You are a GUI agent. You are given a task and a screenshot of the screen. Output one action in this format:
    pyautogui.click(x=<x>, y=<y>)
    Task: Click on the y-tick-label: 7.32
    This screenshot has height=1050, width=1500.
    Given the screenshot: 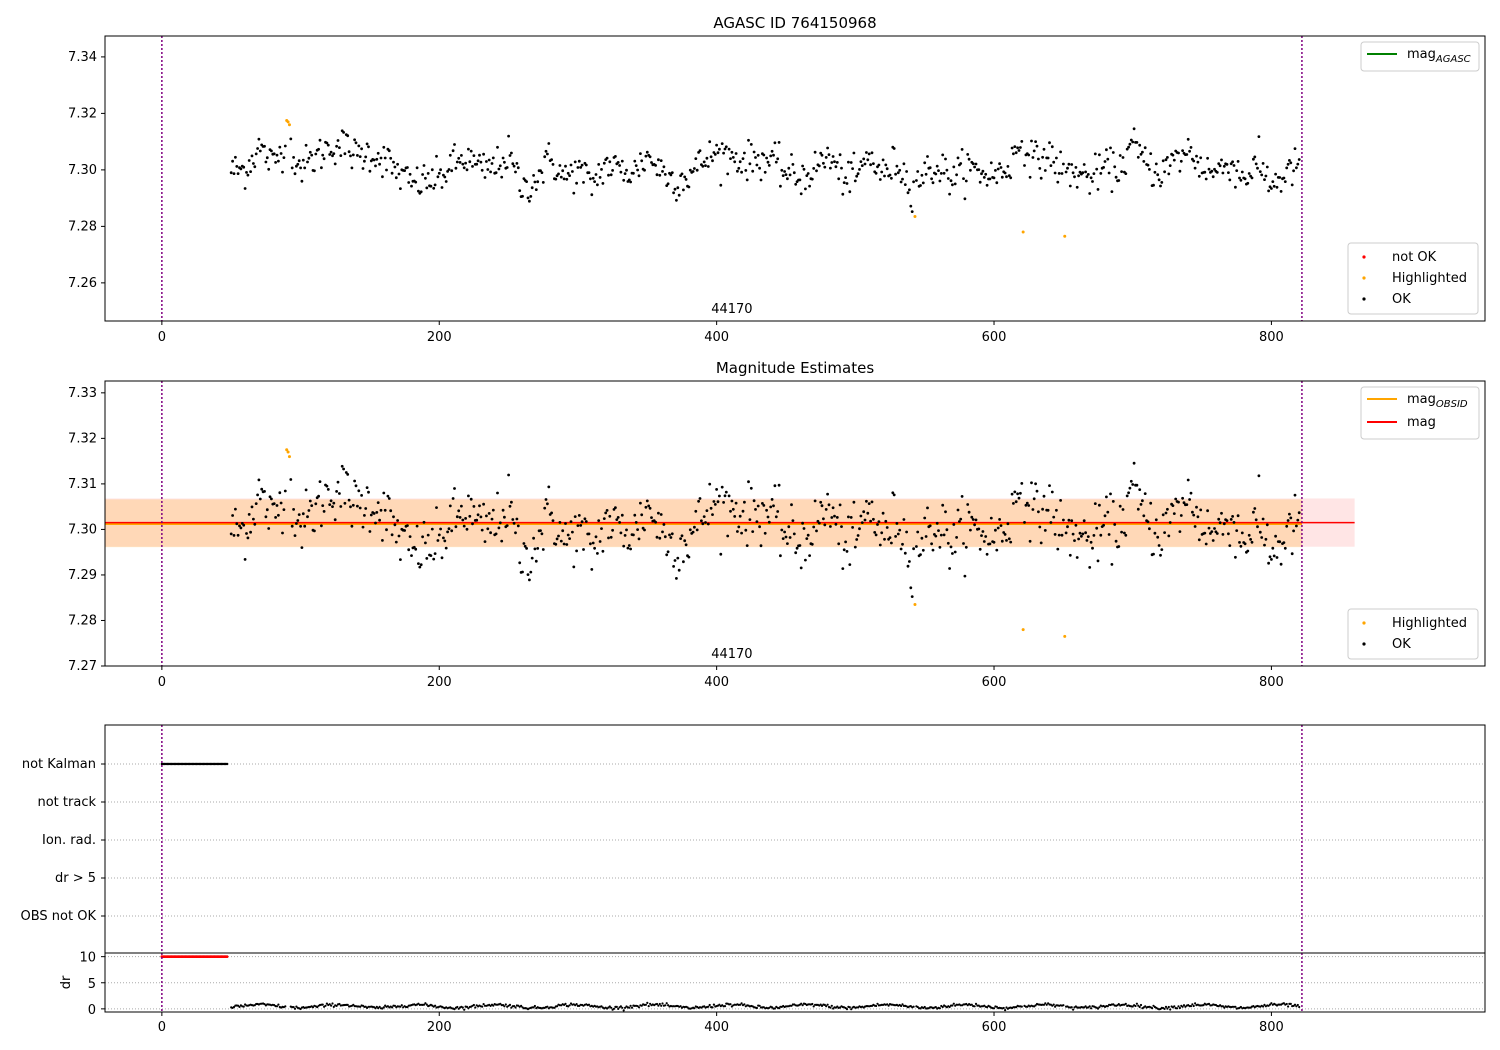 What is the action you would take?
    pyautogui.click(x=82, y=113)
    